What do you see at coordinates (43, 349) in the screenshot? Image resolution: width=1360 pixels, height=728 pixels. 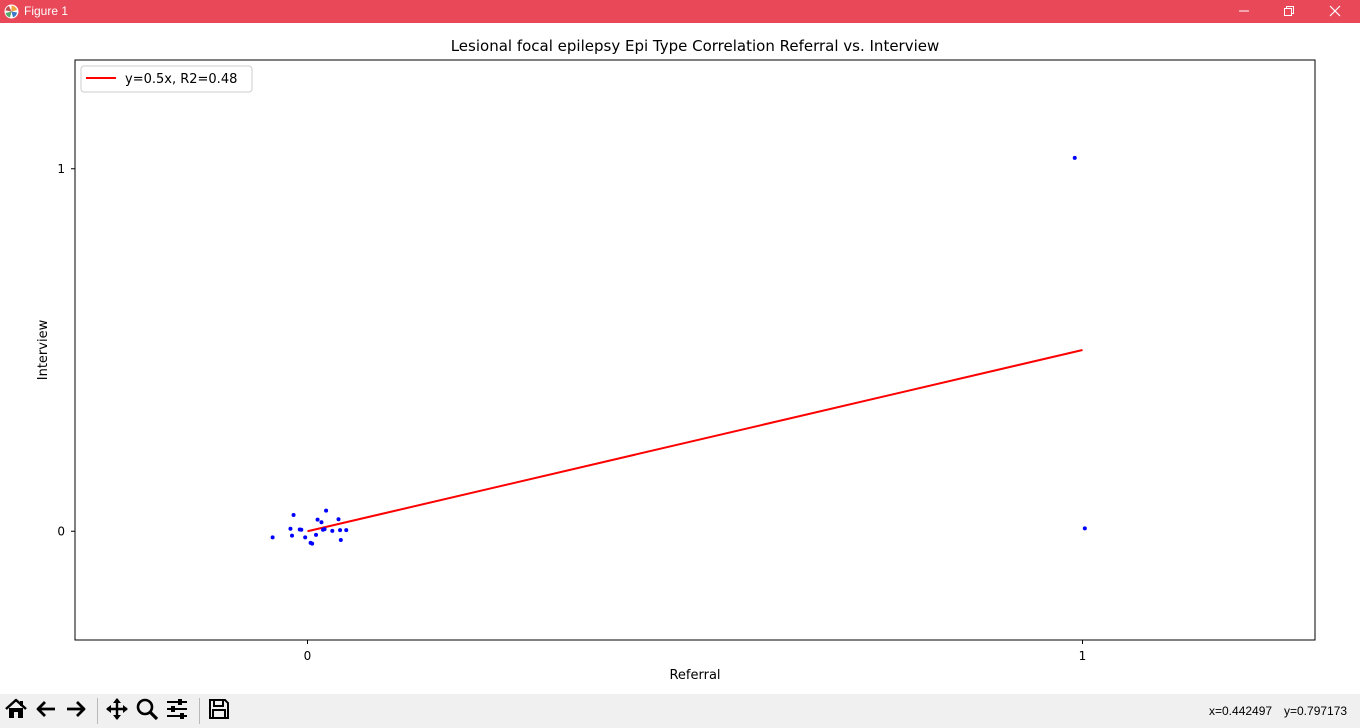 I see `y-axis-label: Interview` at bounding box center [43, 349].